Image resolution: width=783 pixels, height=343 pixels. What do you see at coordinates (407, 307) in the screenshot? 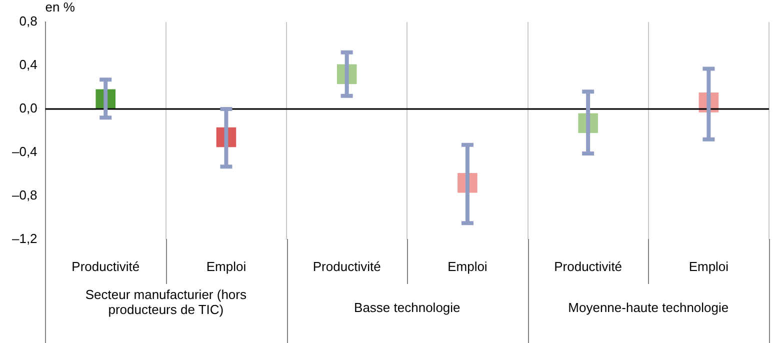
I see `text: Basse technologie` at bounding box center [407, 307].